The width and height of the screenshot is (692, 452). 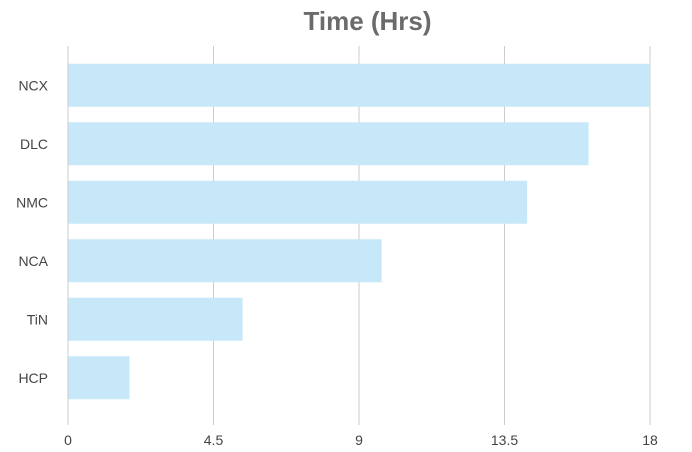 What do you see at coordinates (37, 319) in the screenshot?
I see `y-tick-label: TiN` at bounding box center [37, 319].